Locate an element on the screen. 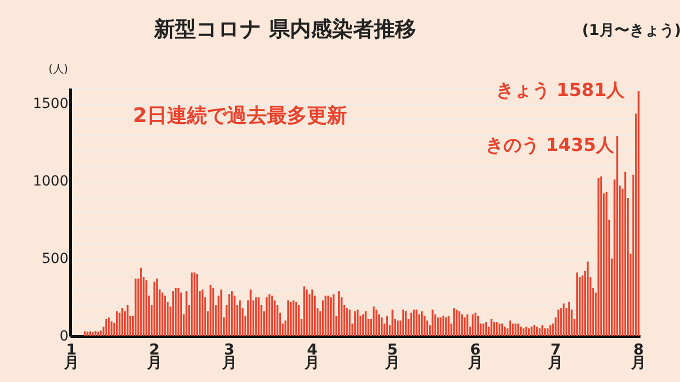  x-tick-label: 4月 is located at coordinates (312, 356).